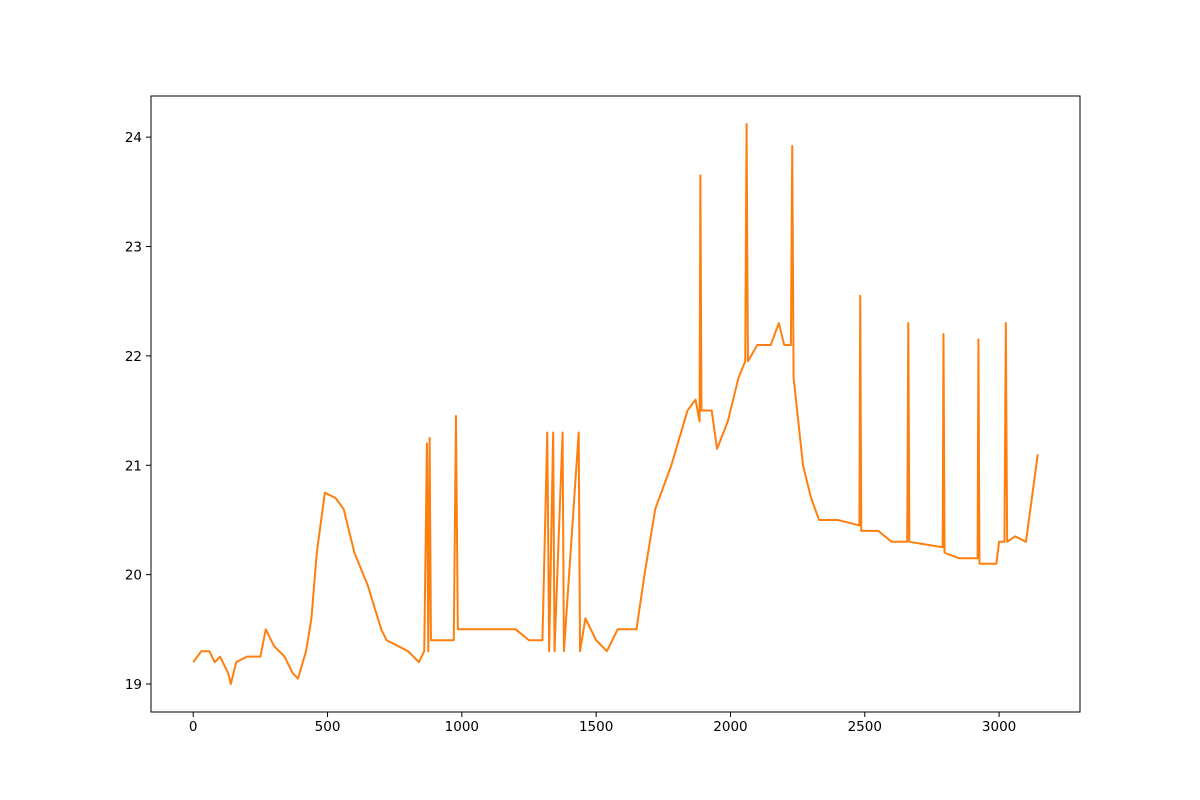 This screenshot has height=800, width=1200. Describe the element at coordinates (462, 727) in the screenshot. I see `x-tick-label: 1000` at that location.